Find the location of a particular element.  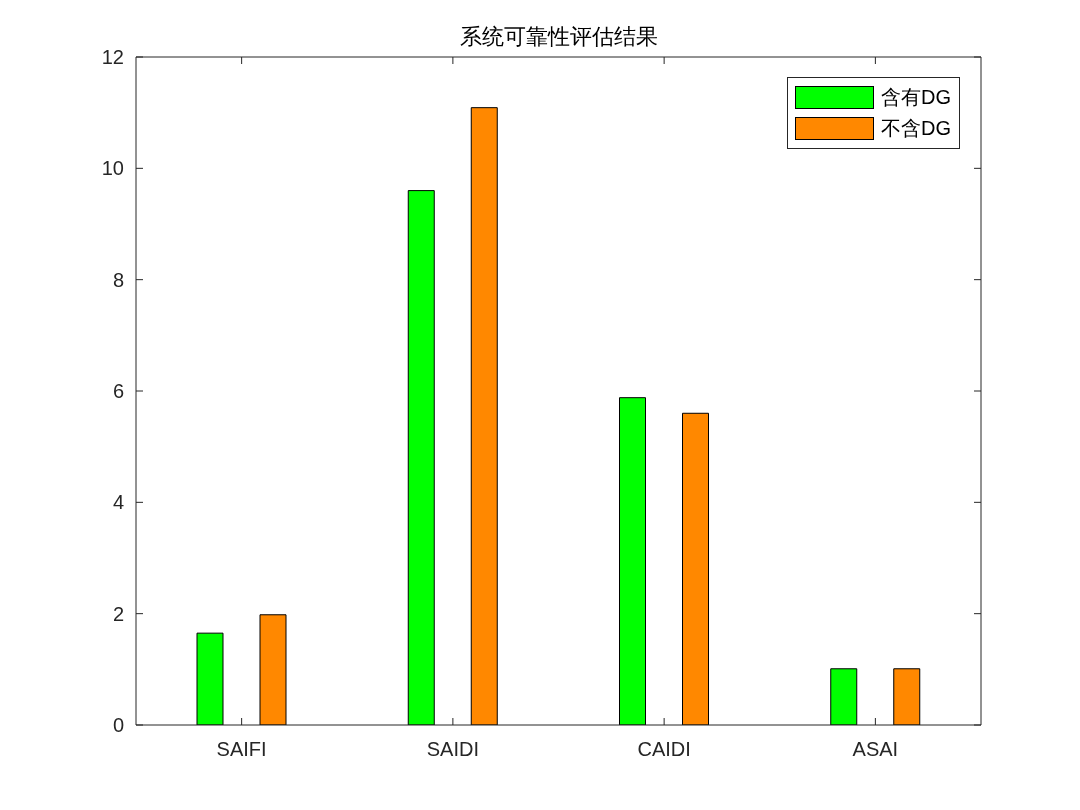

y-tick-label: 0 is located at coordinates (118, 725).